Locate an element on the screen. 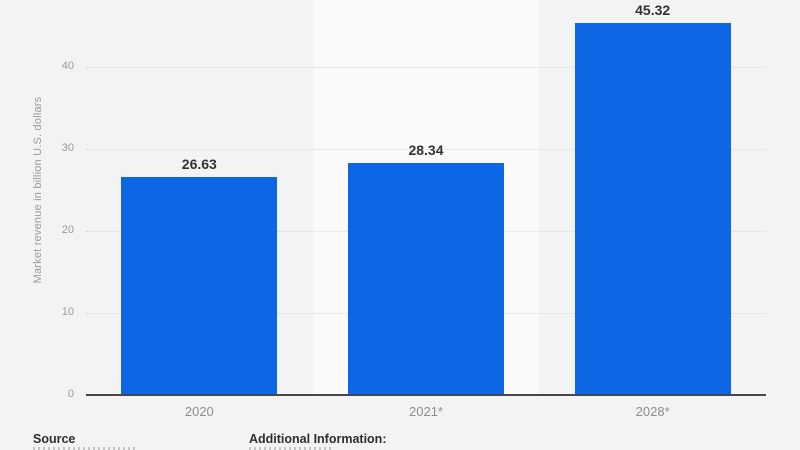  bar-2021* is located at coordinates (426, 278).